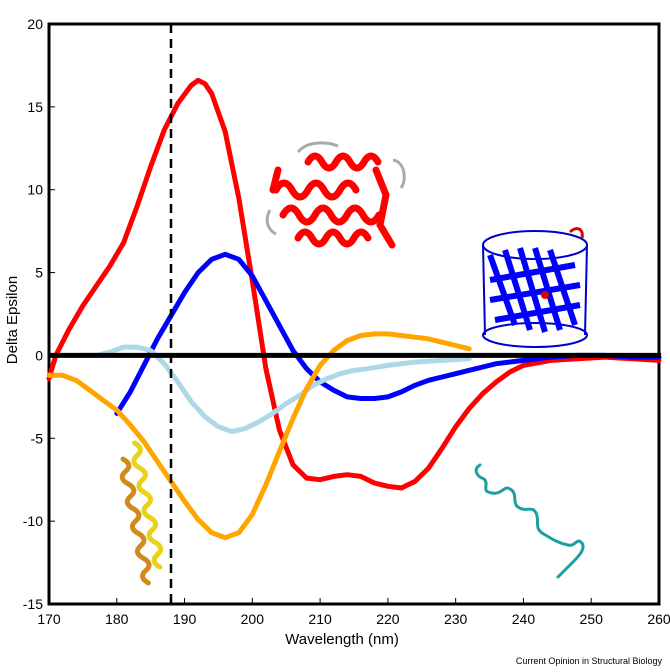 This screenshot has width=670, height=672. I want to click on alpha-helical-protein-icon, so click(335, 195).